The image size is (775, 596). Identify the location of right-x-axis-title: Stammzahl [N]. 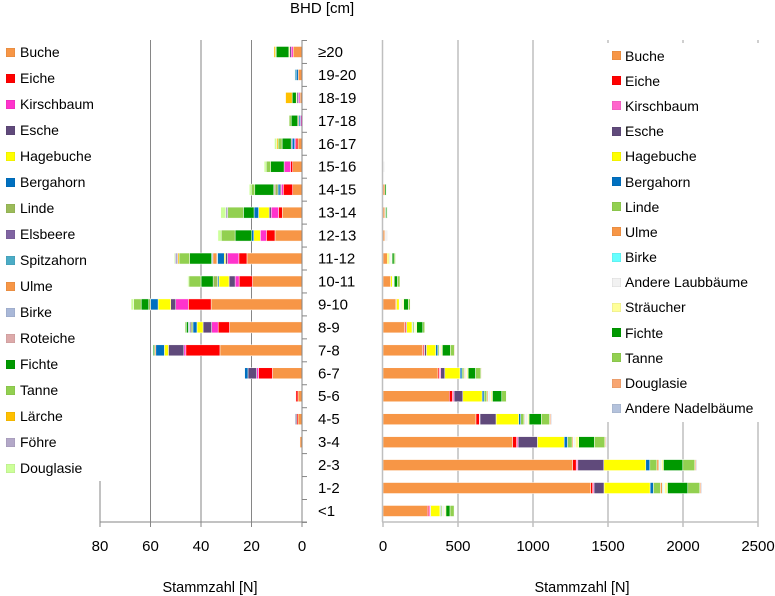
(581, 588).